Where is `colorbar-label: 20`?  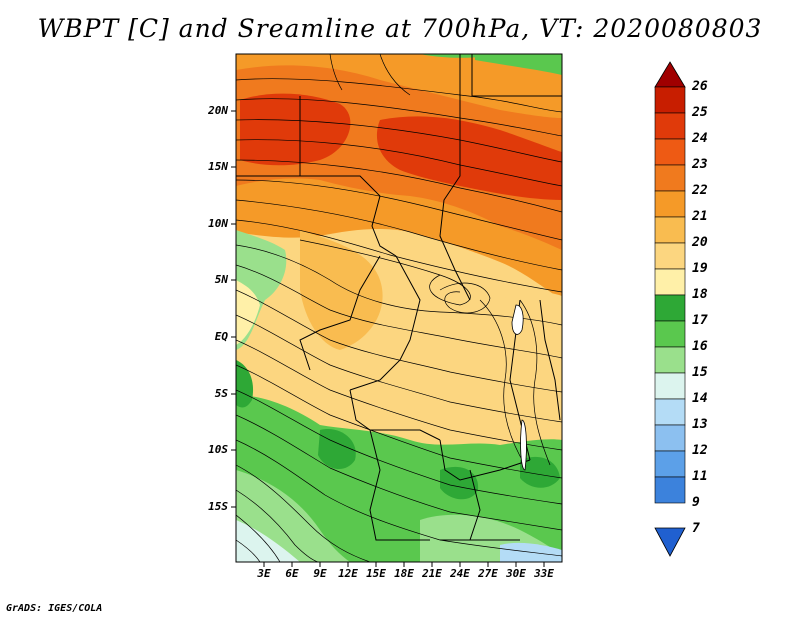 colorbar-label: 20 is located at coordinates (700, 242).